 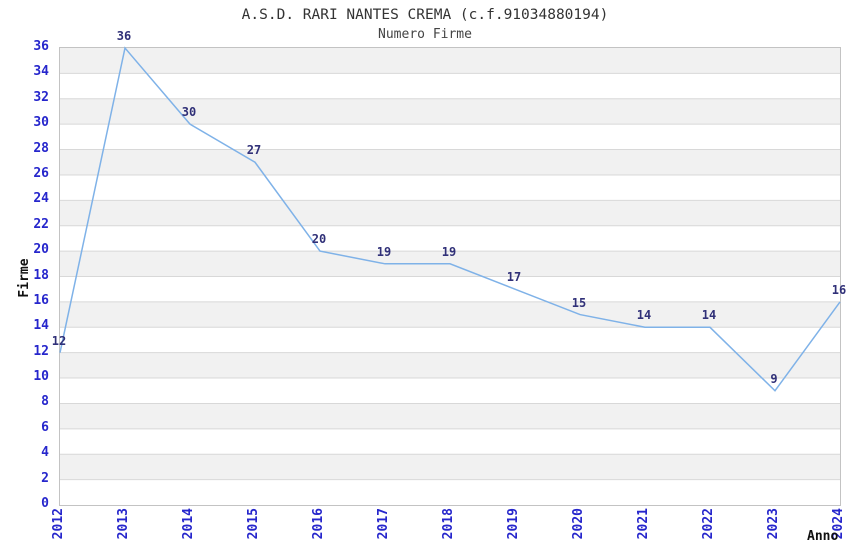 What do you see at coordinates (45, 503) in the screenshot?
I see `y-tick-label: 0` at bounding box center [45, 503].